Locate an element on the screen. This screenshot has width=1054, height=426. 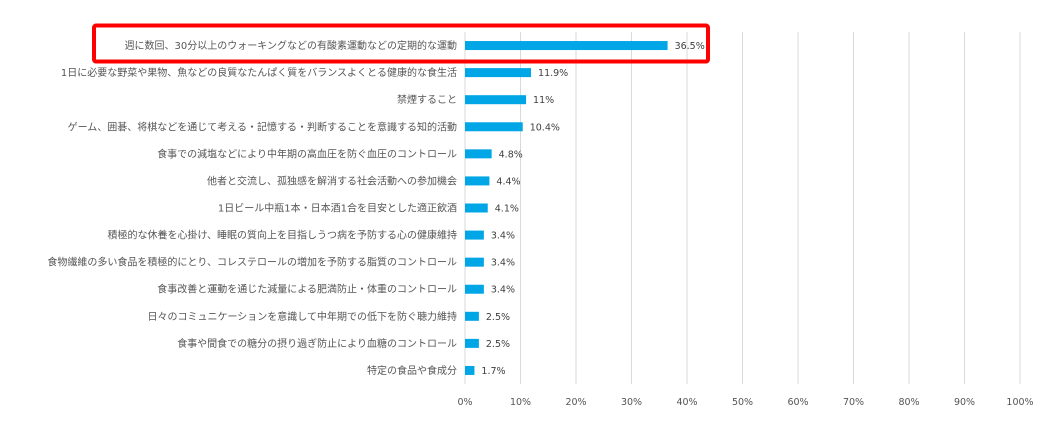
category-label: 週に数回、30分以上のウォーキングなどの有酸素運動などの定期的な運動 is located at coordinates (291, 45).